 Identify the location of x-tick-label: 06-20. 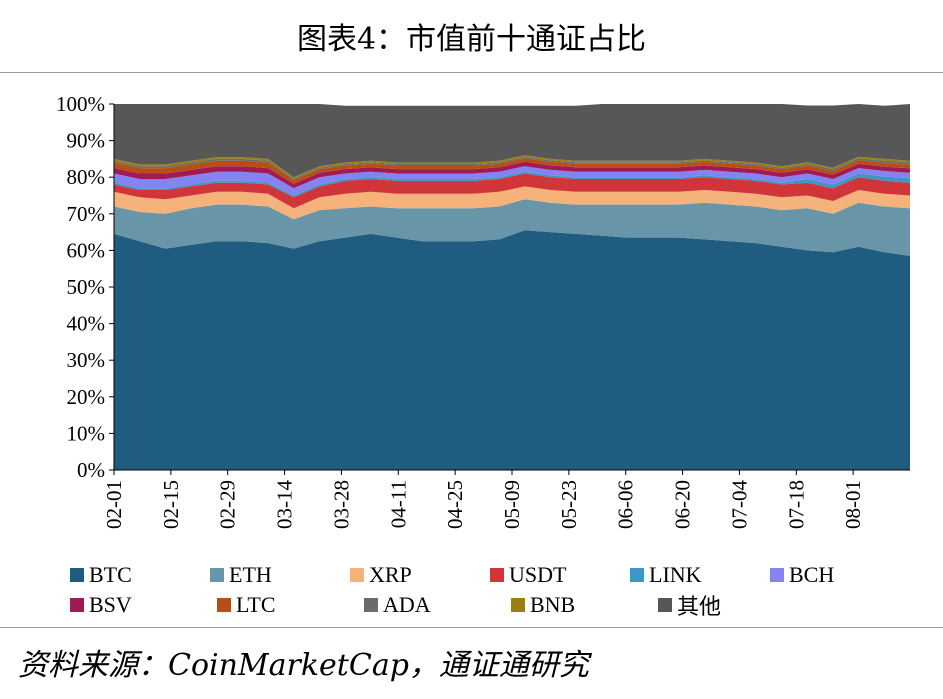
(683, 504).